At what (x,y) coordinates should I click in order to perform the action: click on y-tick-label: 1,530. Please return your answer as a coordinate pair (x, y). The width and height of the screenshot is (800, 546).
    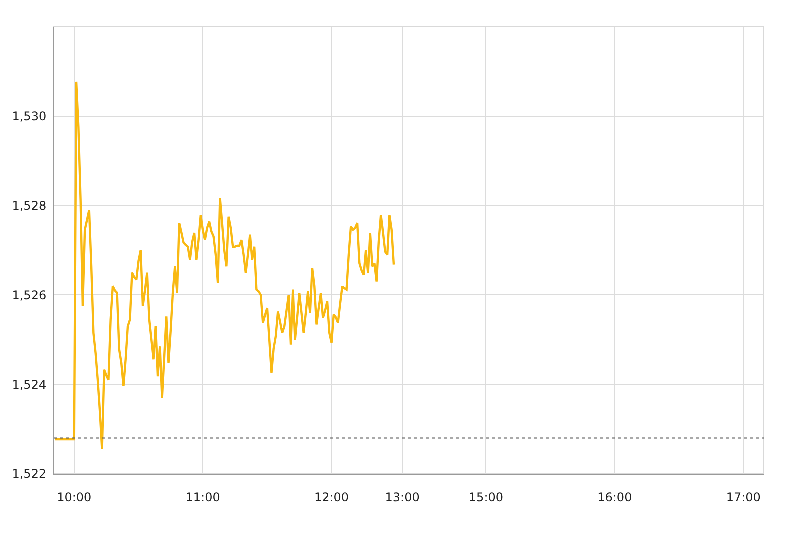
    Looking at the image, I should click on (29, 117).